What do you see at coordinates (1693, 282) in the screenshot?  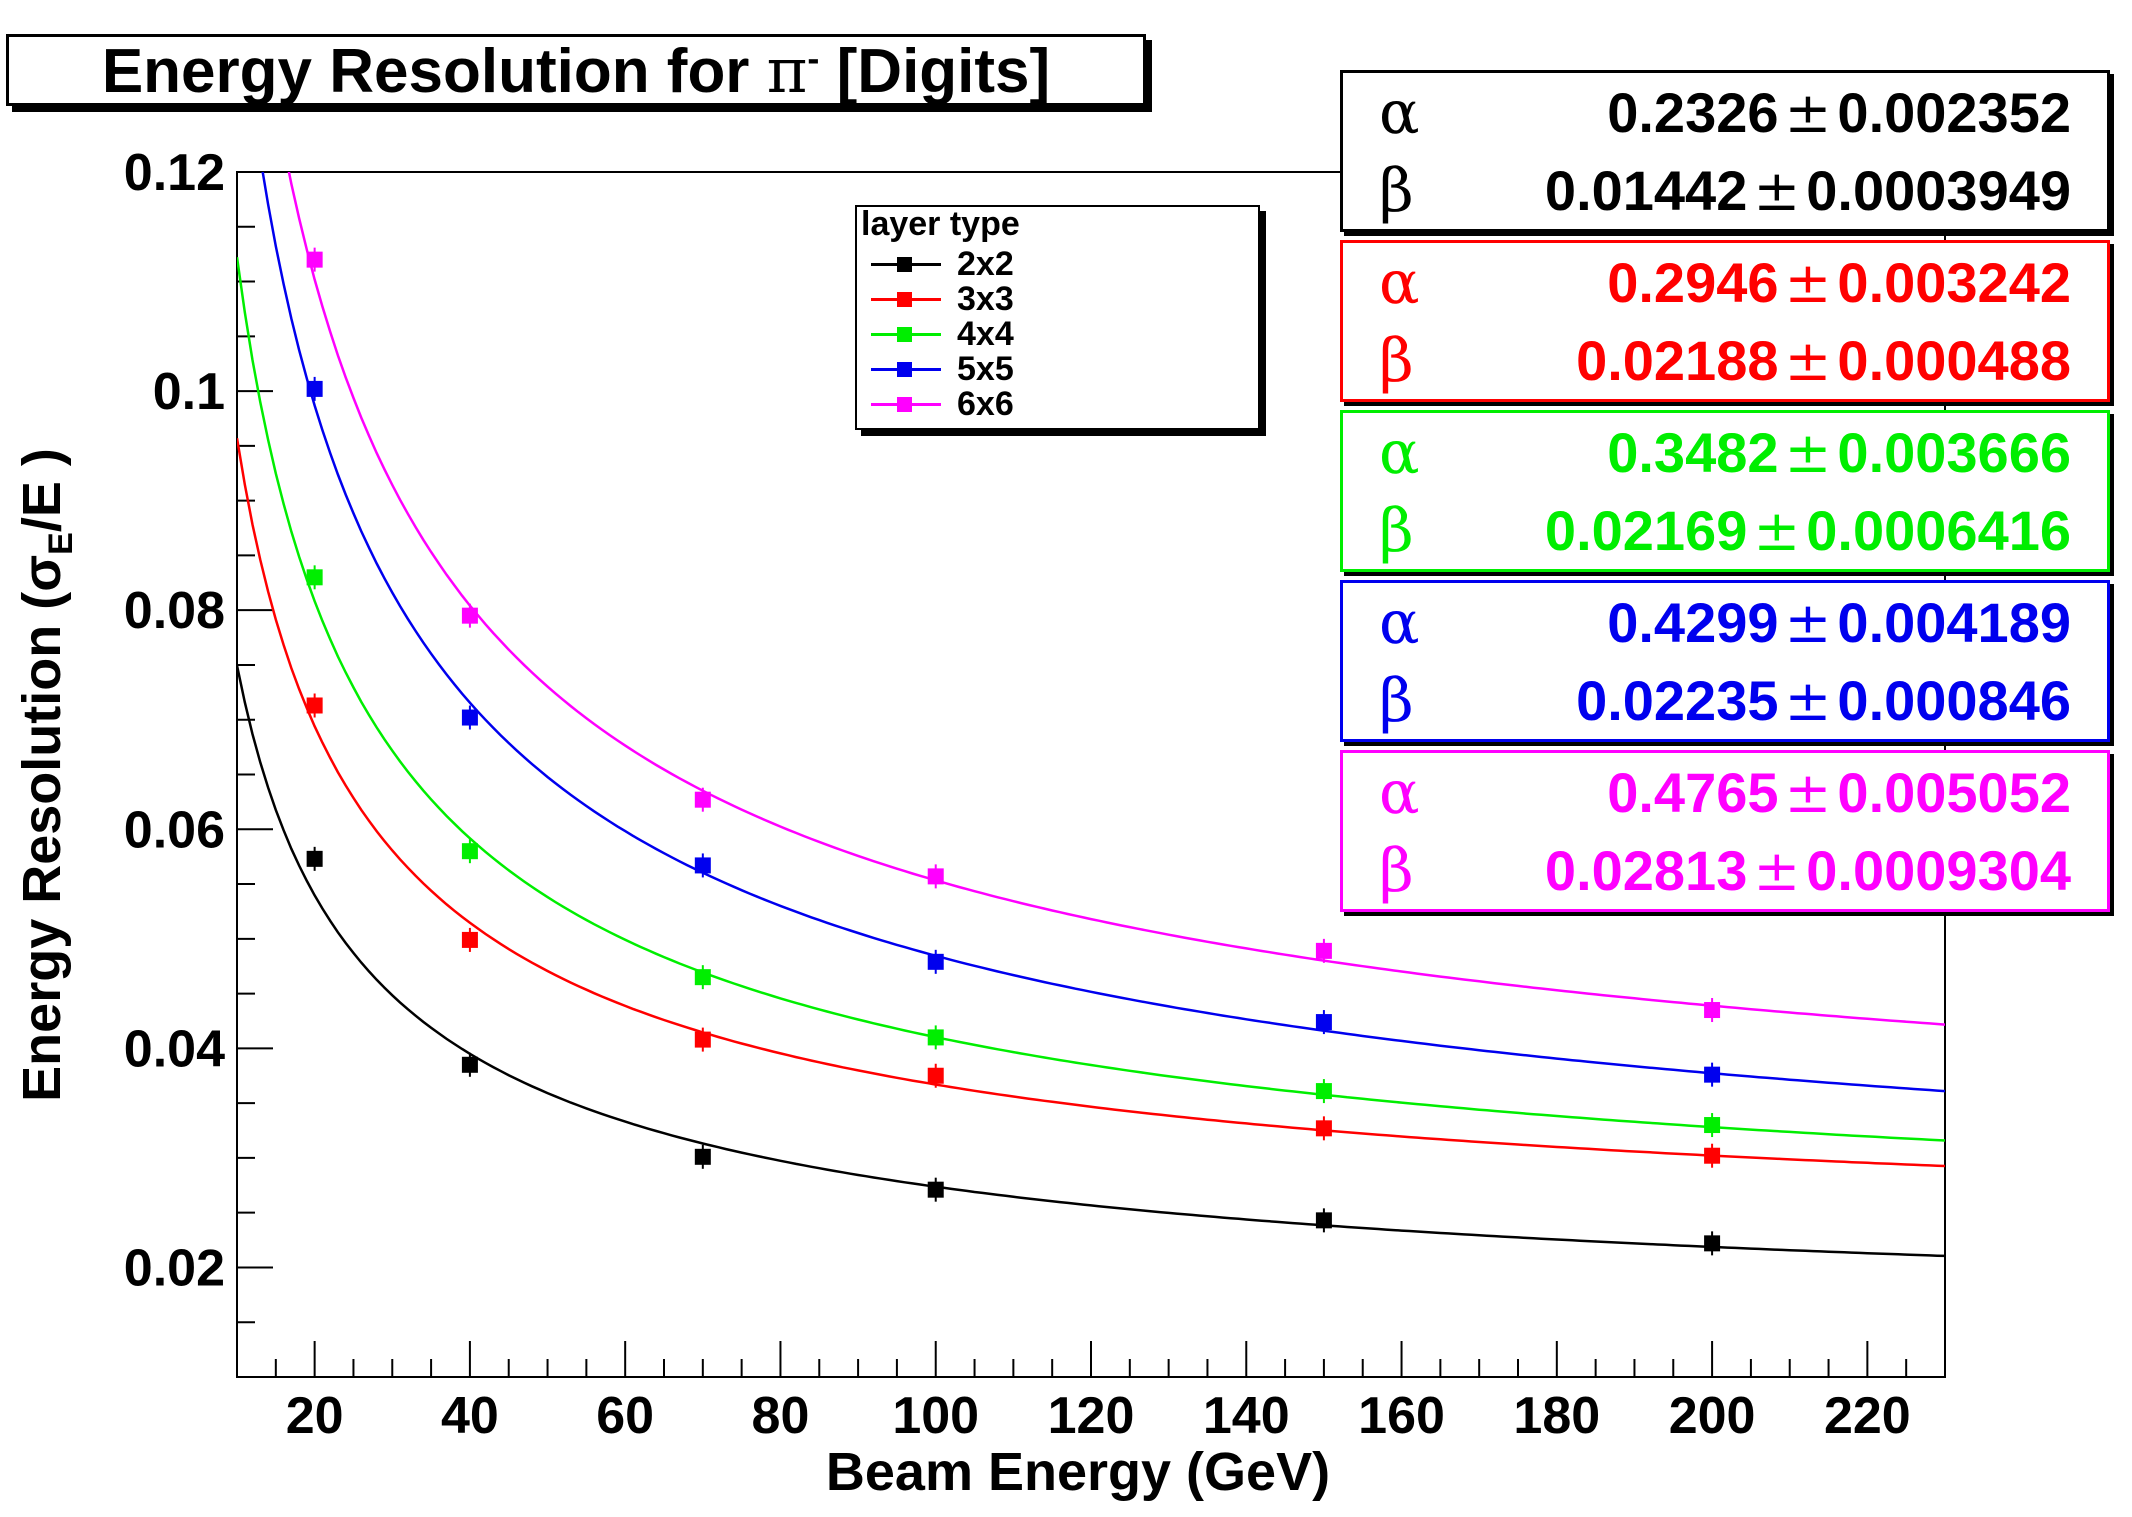 I see `alpha-estimate: 0.2946` at bounding box center [1693, 282].